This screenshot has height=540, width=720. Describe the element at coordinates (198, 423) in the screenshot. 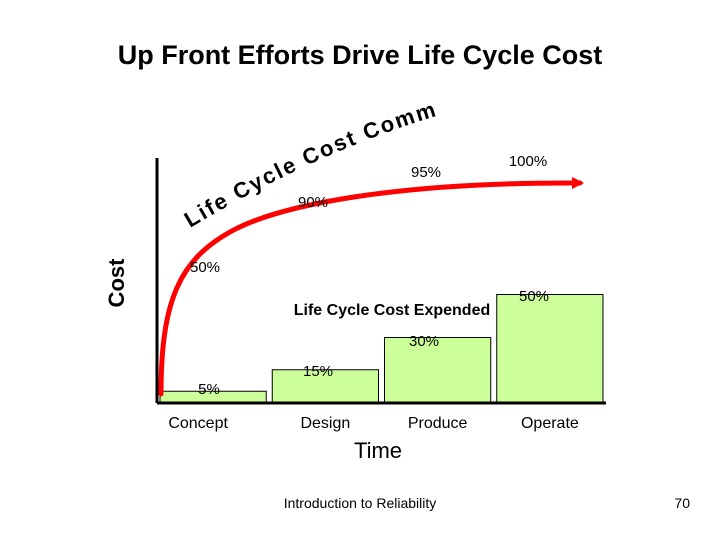

I see `x-tick-label: Concept` at that location.